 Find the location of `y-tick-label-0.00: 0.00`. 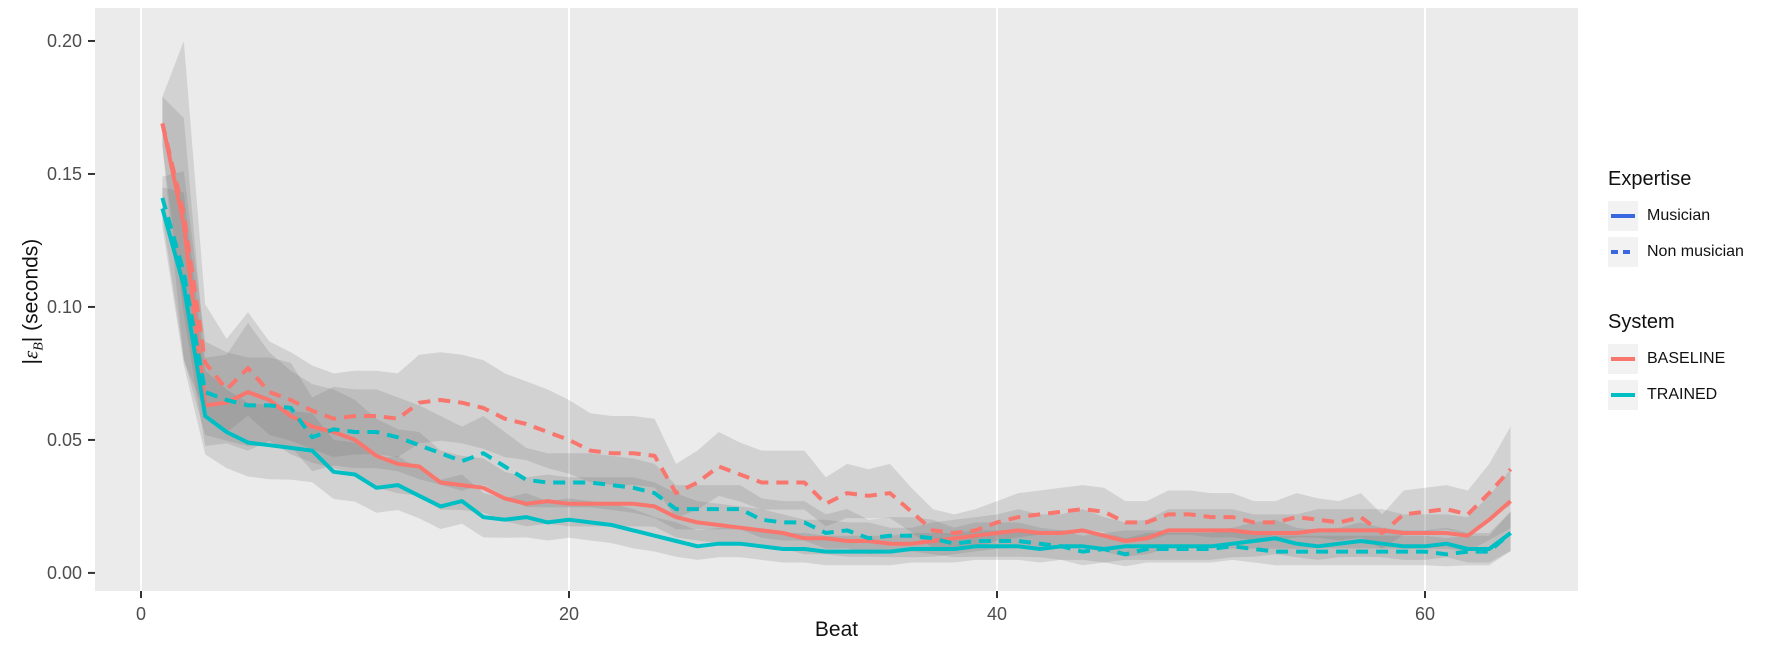

y-tick-label-0.00: 0.00 is located at coordinates (64, 573).